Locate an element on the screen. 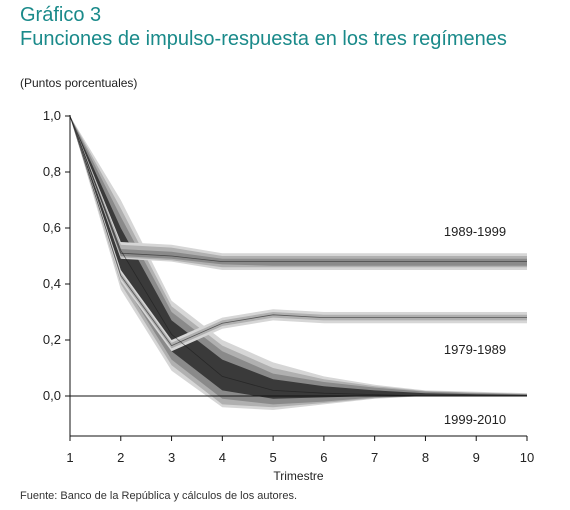 The height and width of the screenshot is (510, 570). x-tick-label: 2 is located at coordinates (120, 457).